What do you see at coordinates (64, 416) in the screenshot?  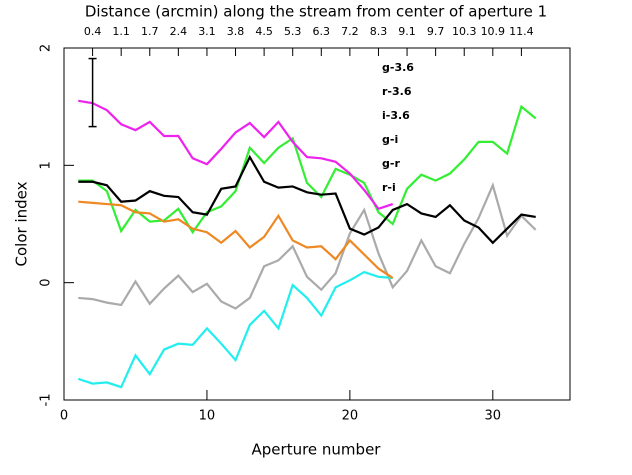 I see `x-tick-label: 0` at bounding box center [64, 416].